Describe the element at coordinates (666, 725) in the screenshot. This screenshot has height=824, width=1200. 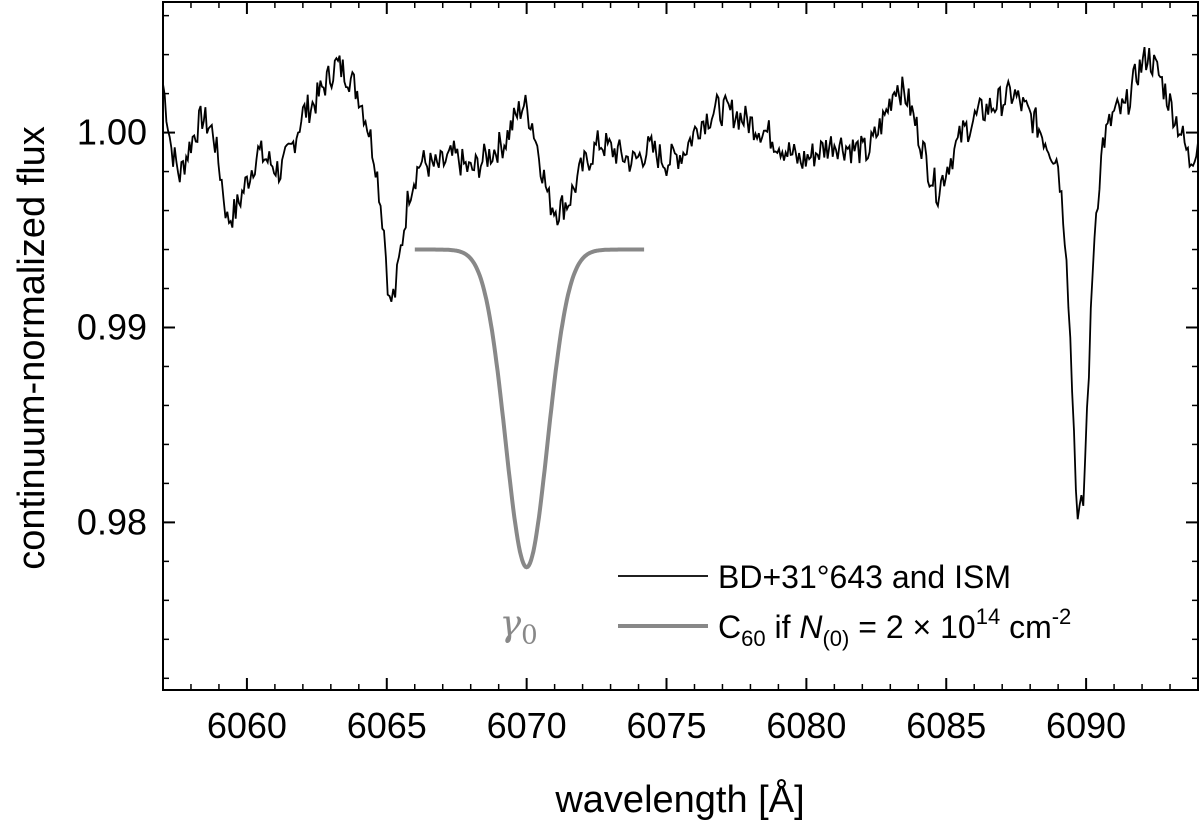
I see `x-tick-label: 6075` at that location.